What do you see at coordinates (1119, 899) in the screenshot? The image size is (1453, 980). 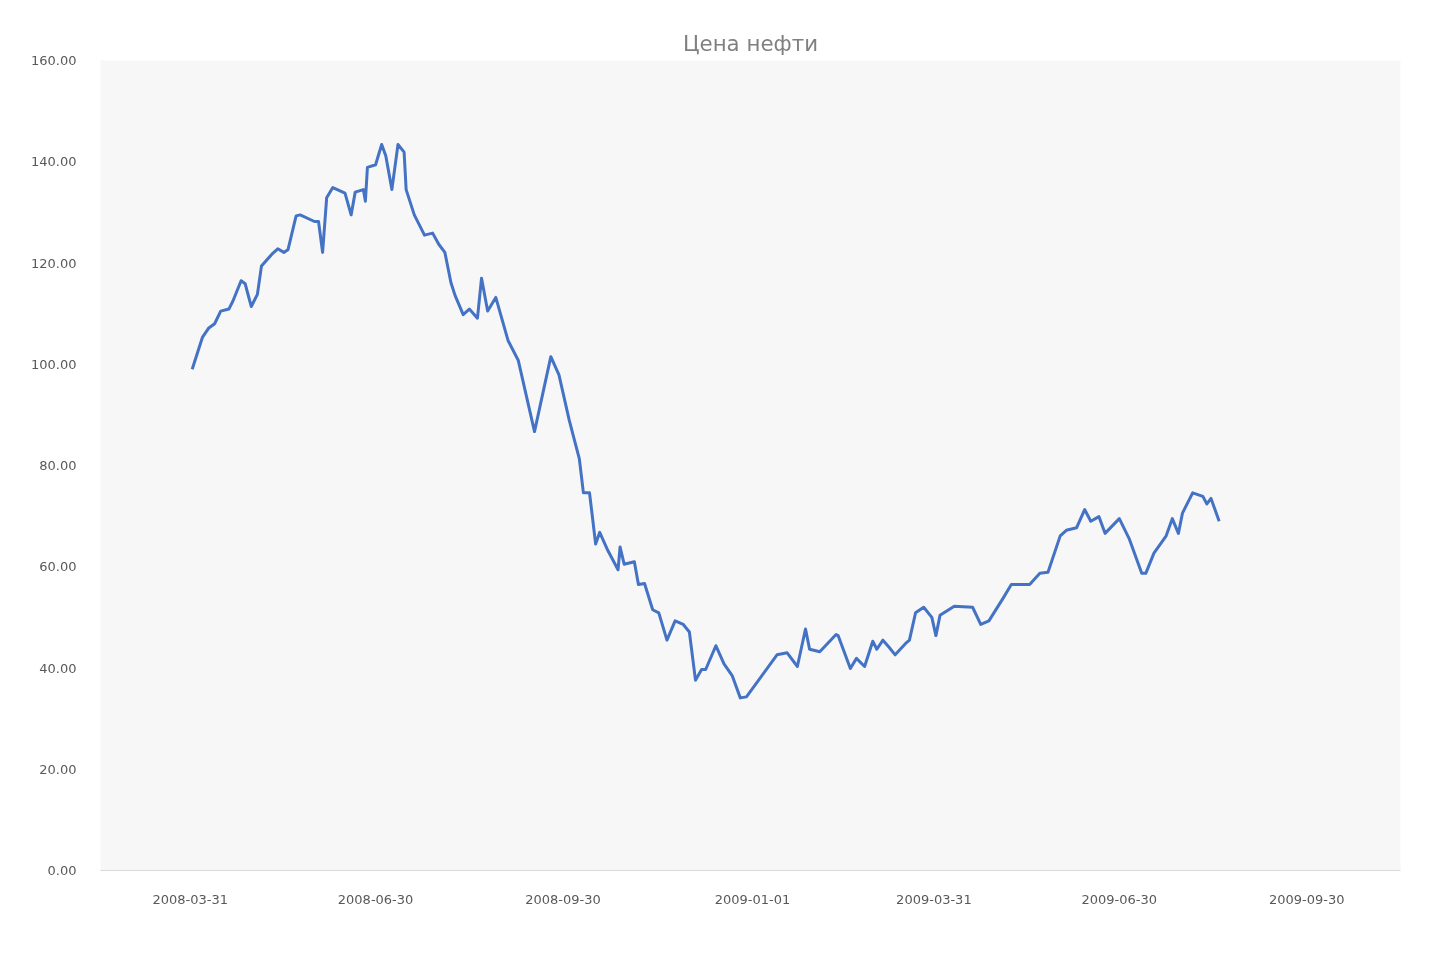 I see `x-tick-label: 2009-06-30` at bounding box center [1119, 899].